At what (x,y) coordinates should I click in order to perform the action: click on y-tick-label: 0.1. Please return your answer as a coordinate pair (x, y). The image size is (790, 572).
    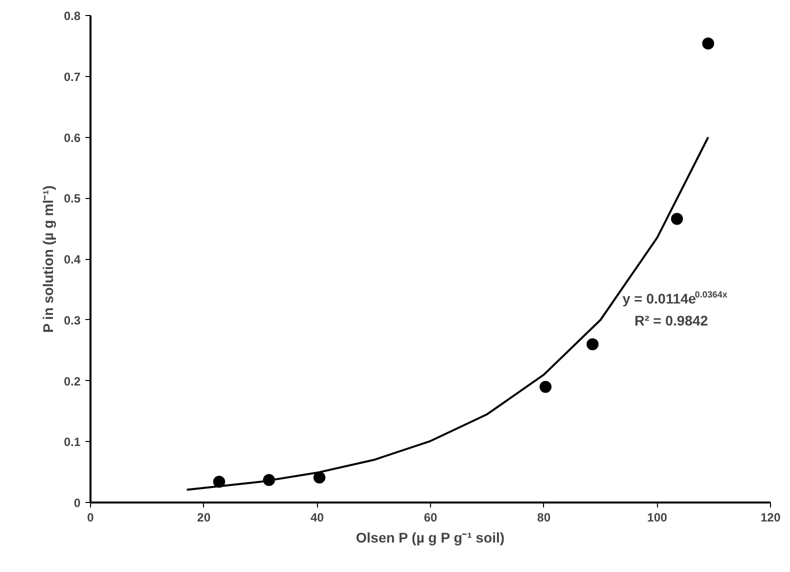
    Looking at the image, I should click on (72, 442).